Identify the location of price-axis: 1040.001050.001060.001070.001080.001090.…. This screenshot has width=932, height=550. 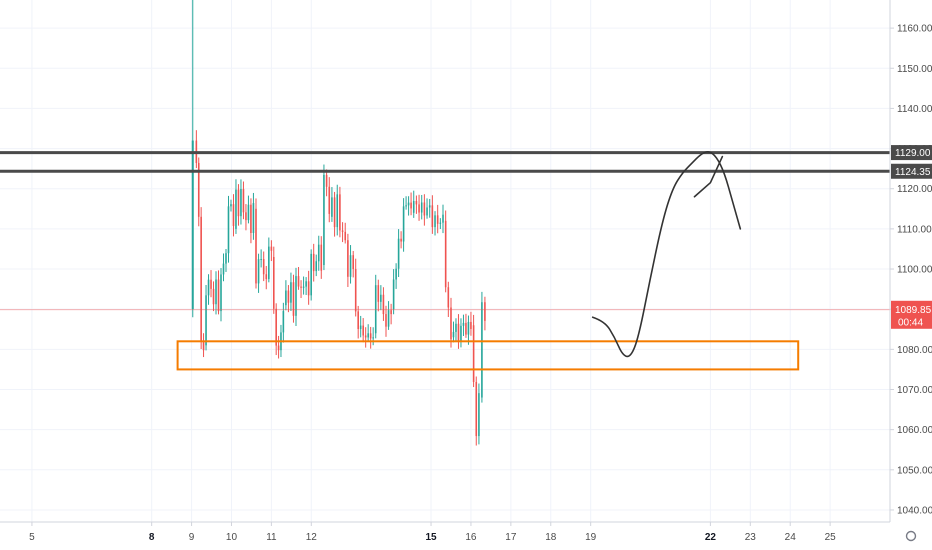
(910, 275).